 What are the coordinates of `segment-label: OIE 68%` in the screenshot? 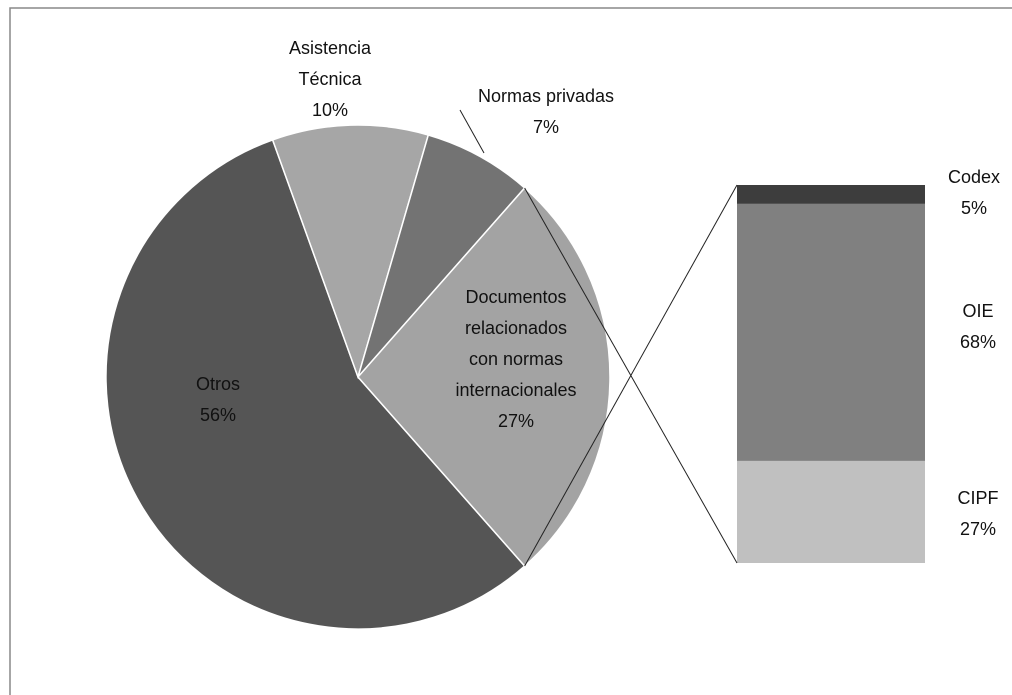 It's located at (978, 327).